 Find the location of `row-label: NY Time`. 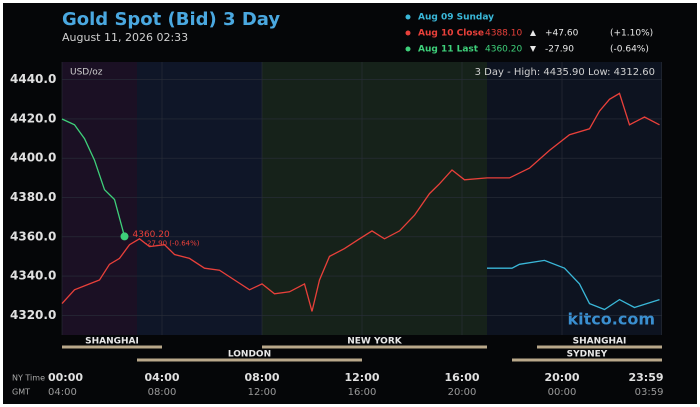

row-label: NY Time is located at coordinates (28, 378).